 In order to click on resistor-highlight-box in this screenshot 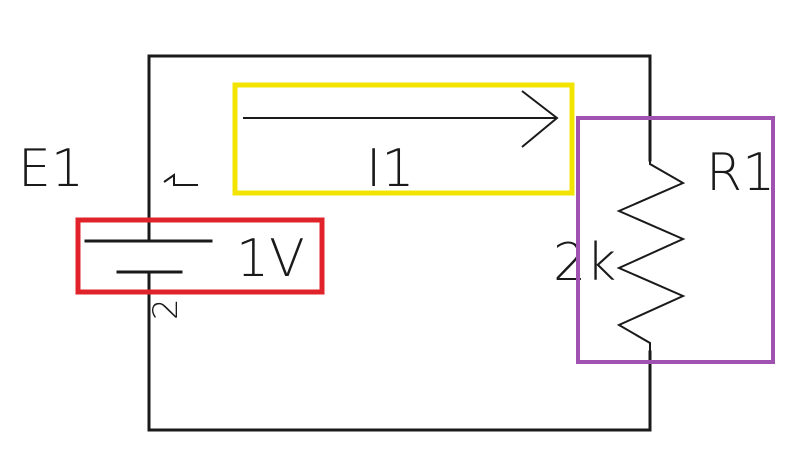, I will do `click(675, 240)`.